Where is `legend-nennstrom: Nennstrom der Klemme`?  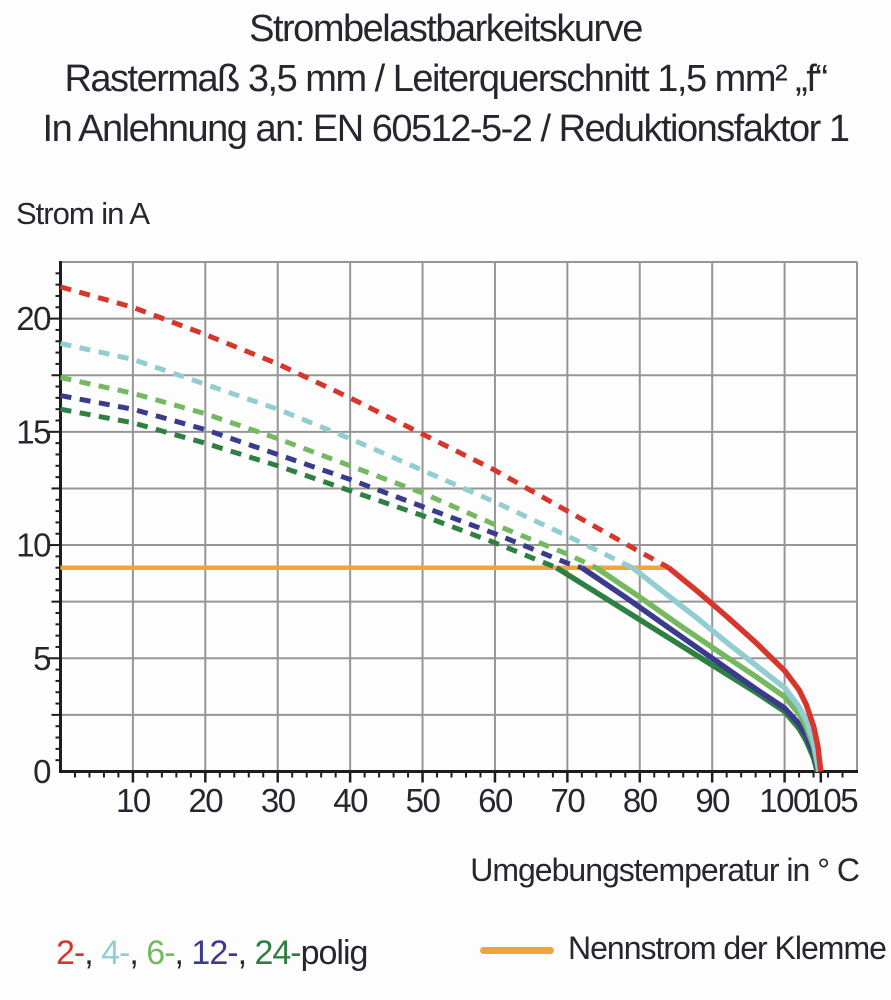 legend-nennstrom: Nennstrom der Klemme is located at coordinates (683, 948).